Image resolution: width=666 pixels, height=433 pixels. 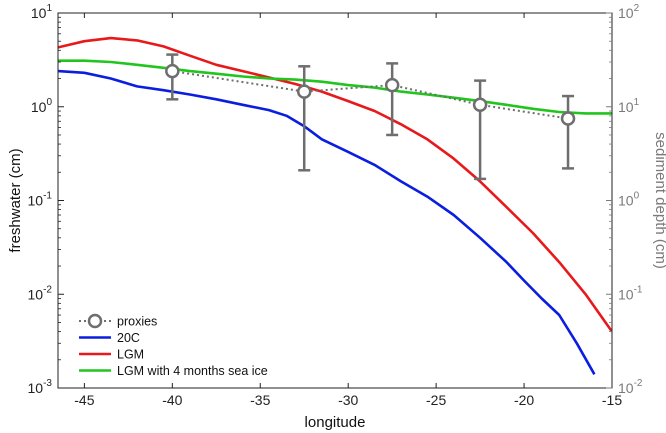 What do you see at coordinates (524, 400) in the screenshot?
I see `x-tick-label: -20` at bounding box center [524, 400].